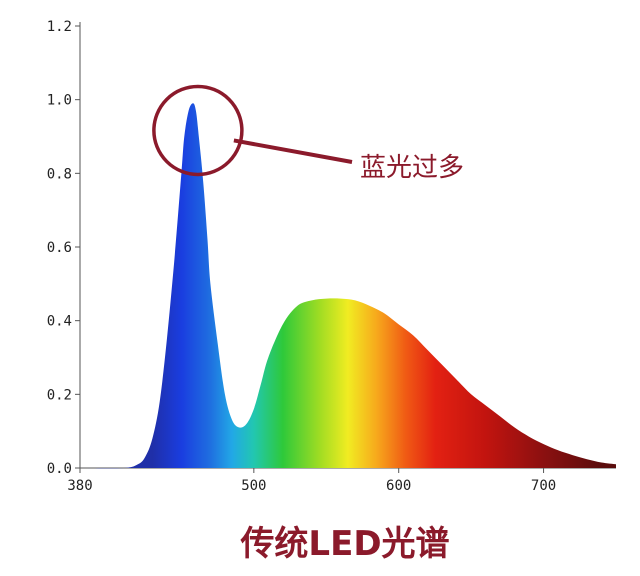 Image resolution: width=640 pixels, height=576 pixels. Describe the element at coordinates (59, 322) in the screenshot. I see `y-tick-label: 0.4` at that location.